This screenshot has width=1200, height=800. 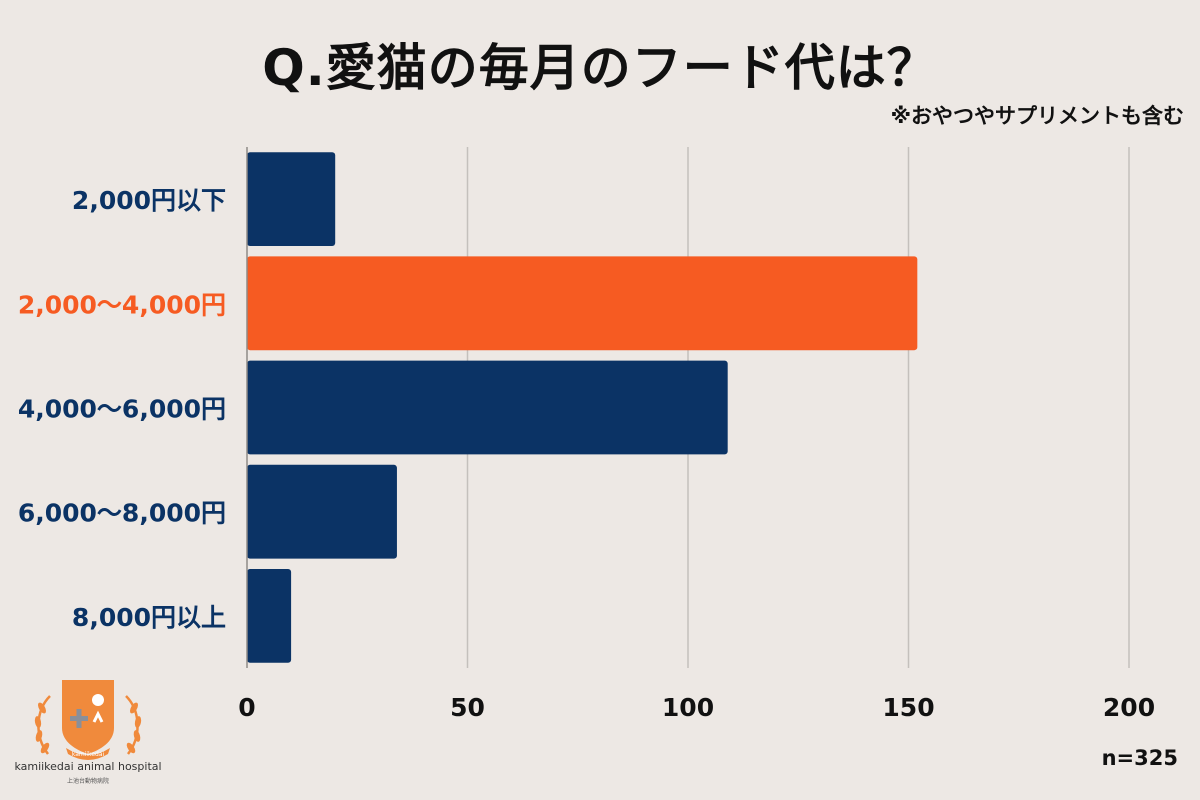 What do you see at coordinates (87, 781) in the screenshot?
I see `hospital-name-jp: 上池台動物病院` at bounding box center [87, 781].